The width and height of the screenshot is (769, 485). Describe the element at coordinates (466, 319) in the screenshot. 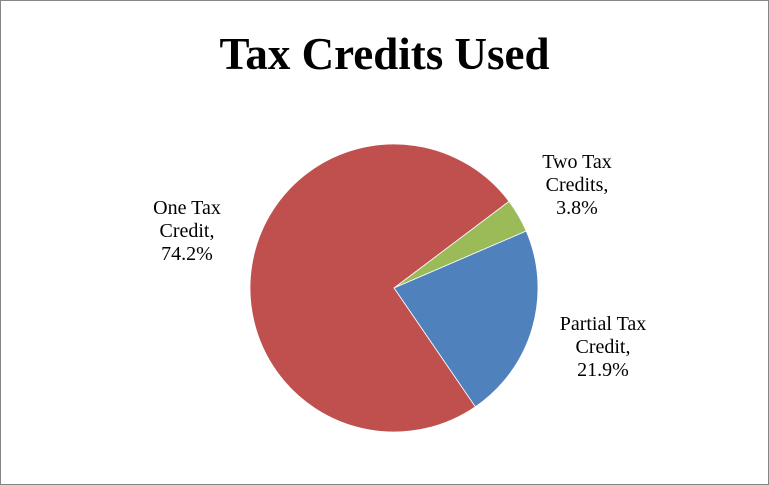

I see `pie-slice-partial-tax-credit` at that location.